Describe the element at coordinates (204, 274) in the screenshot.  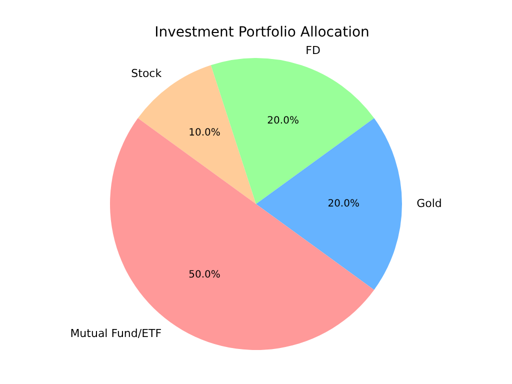
I see `data-label: 50.0%` at that location.